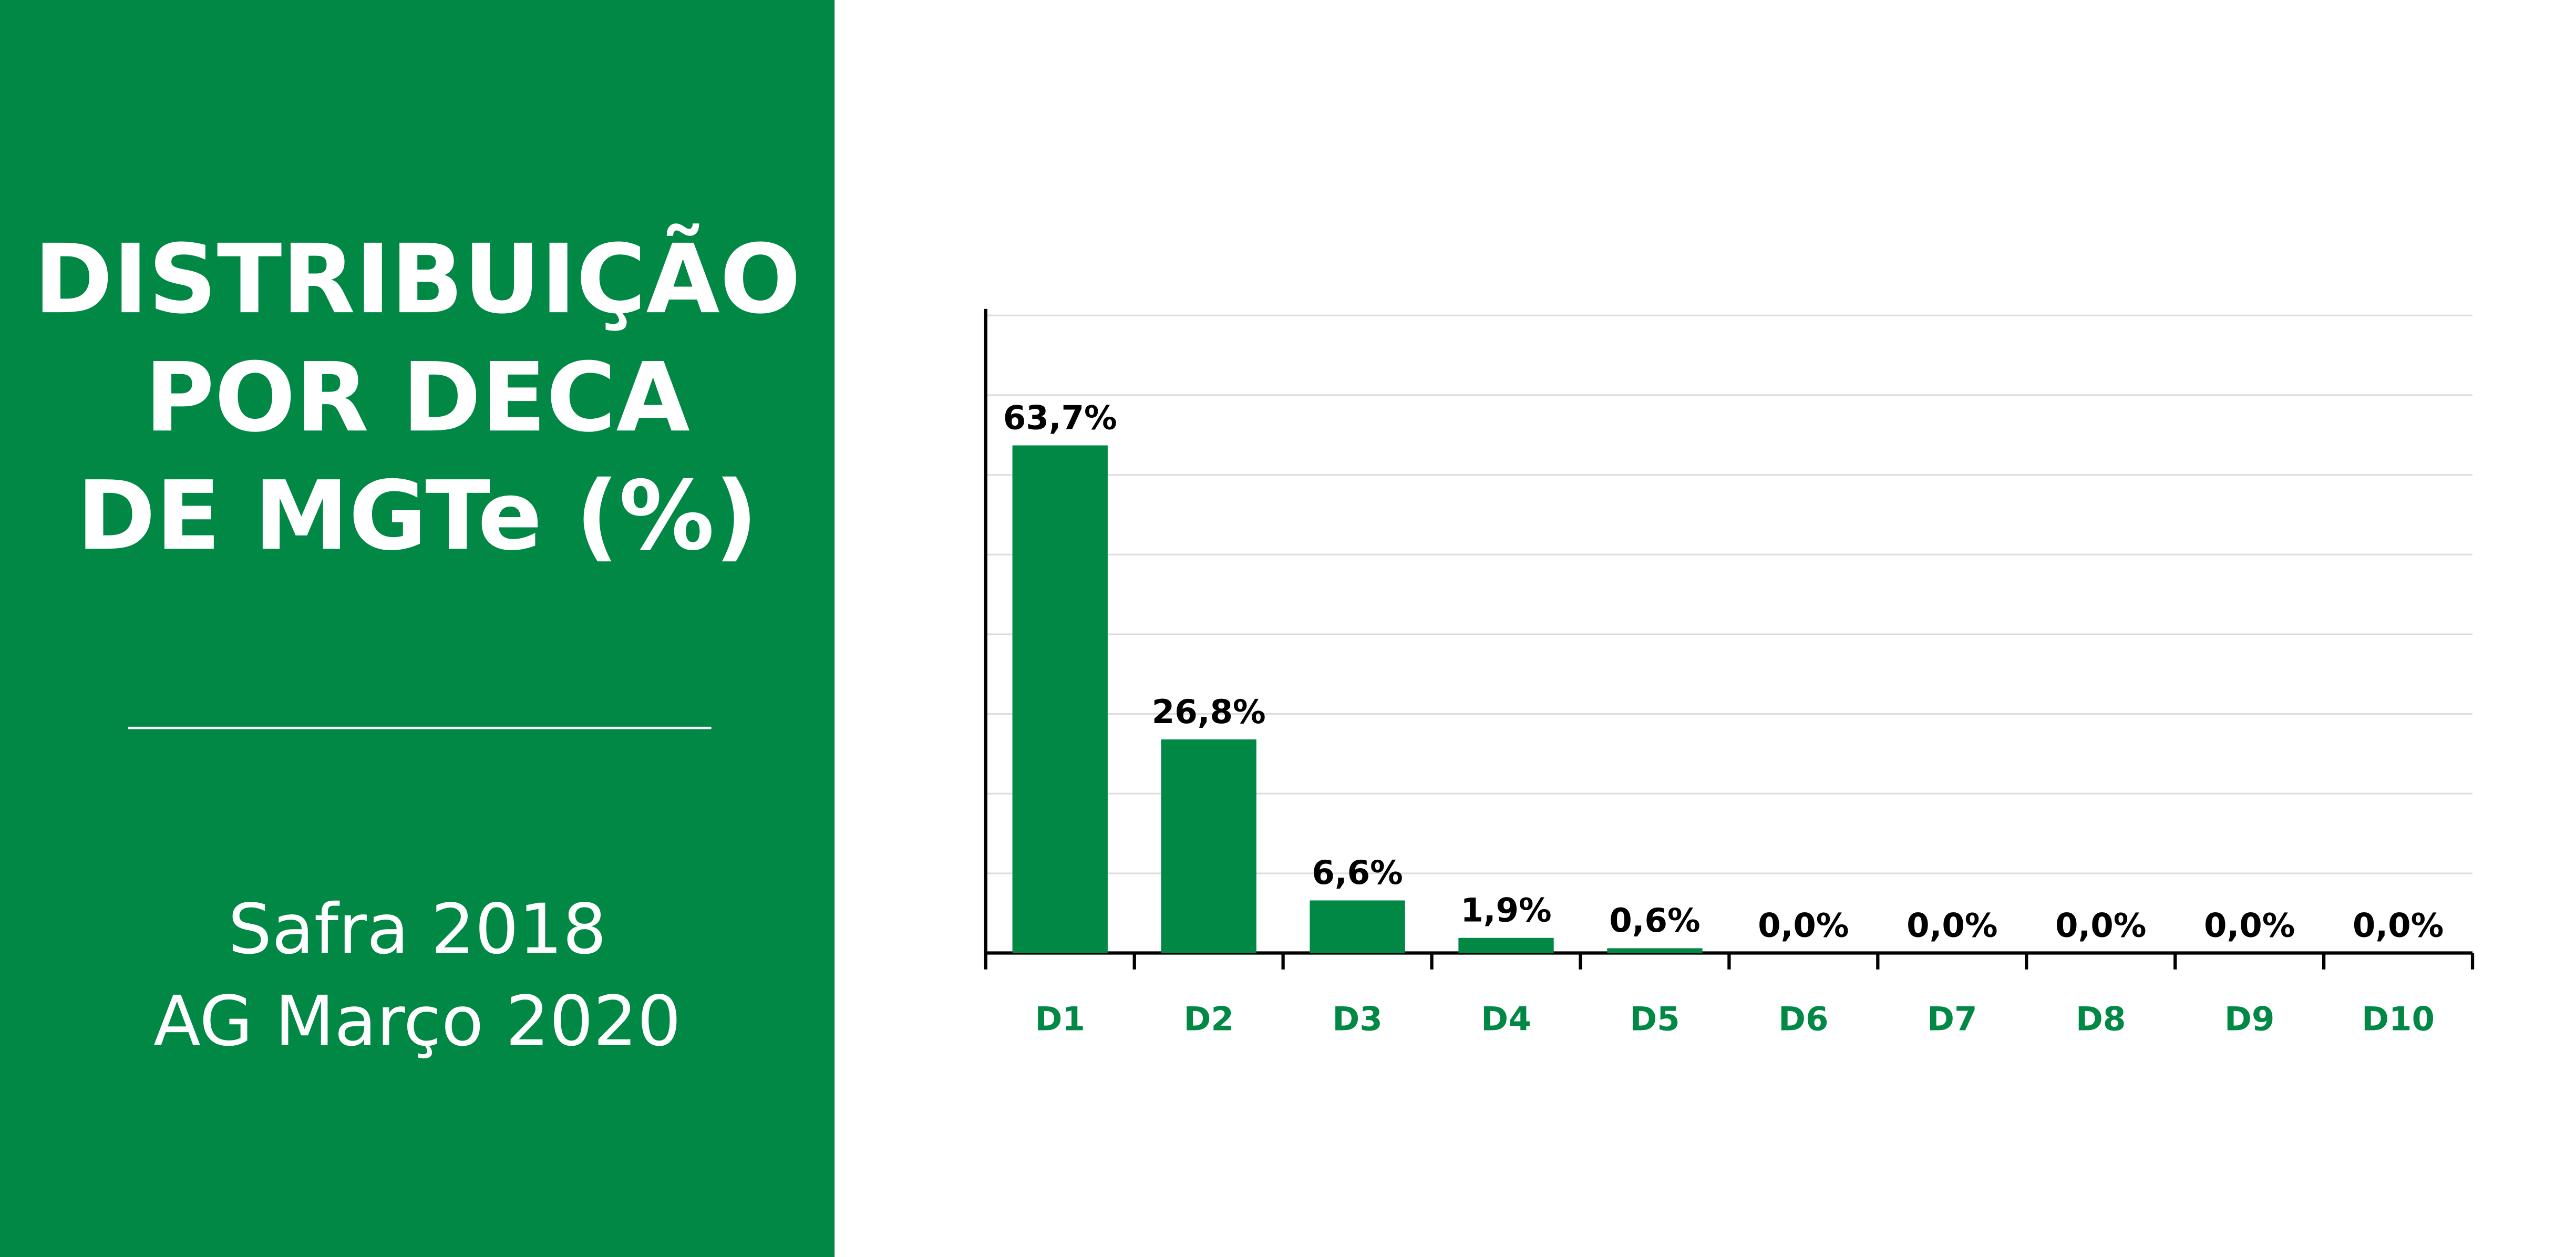 This screenshot has width=2576, height=1257. What do you see at coordinates (1357, 872) in the screenshot?
I see `value-label: 6,6%` at bounding box center [1357, 872].